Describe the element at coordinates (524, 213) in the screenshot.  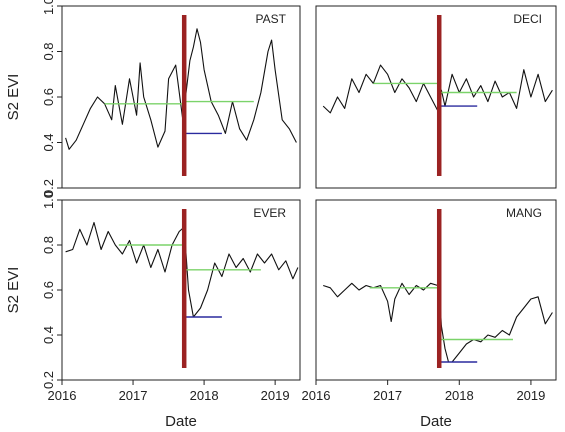
I see `panel-label: MANG` at that location.